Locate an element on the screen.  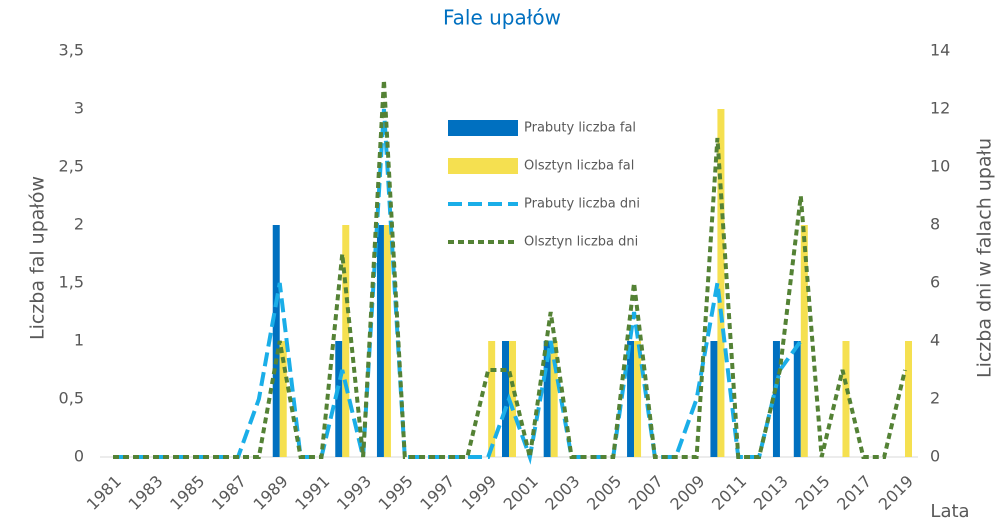
x-tick-label: 1981 is located at coordinates (104, 493).